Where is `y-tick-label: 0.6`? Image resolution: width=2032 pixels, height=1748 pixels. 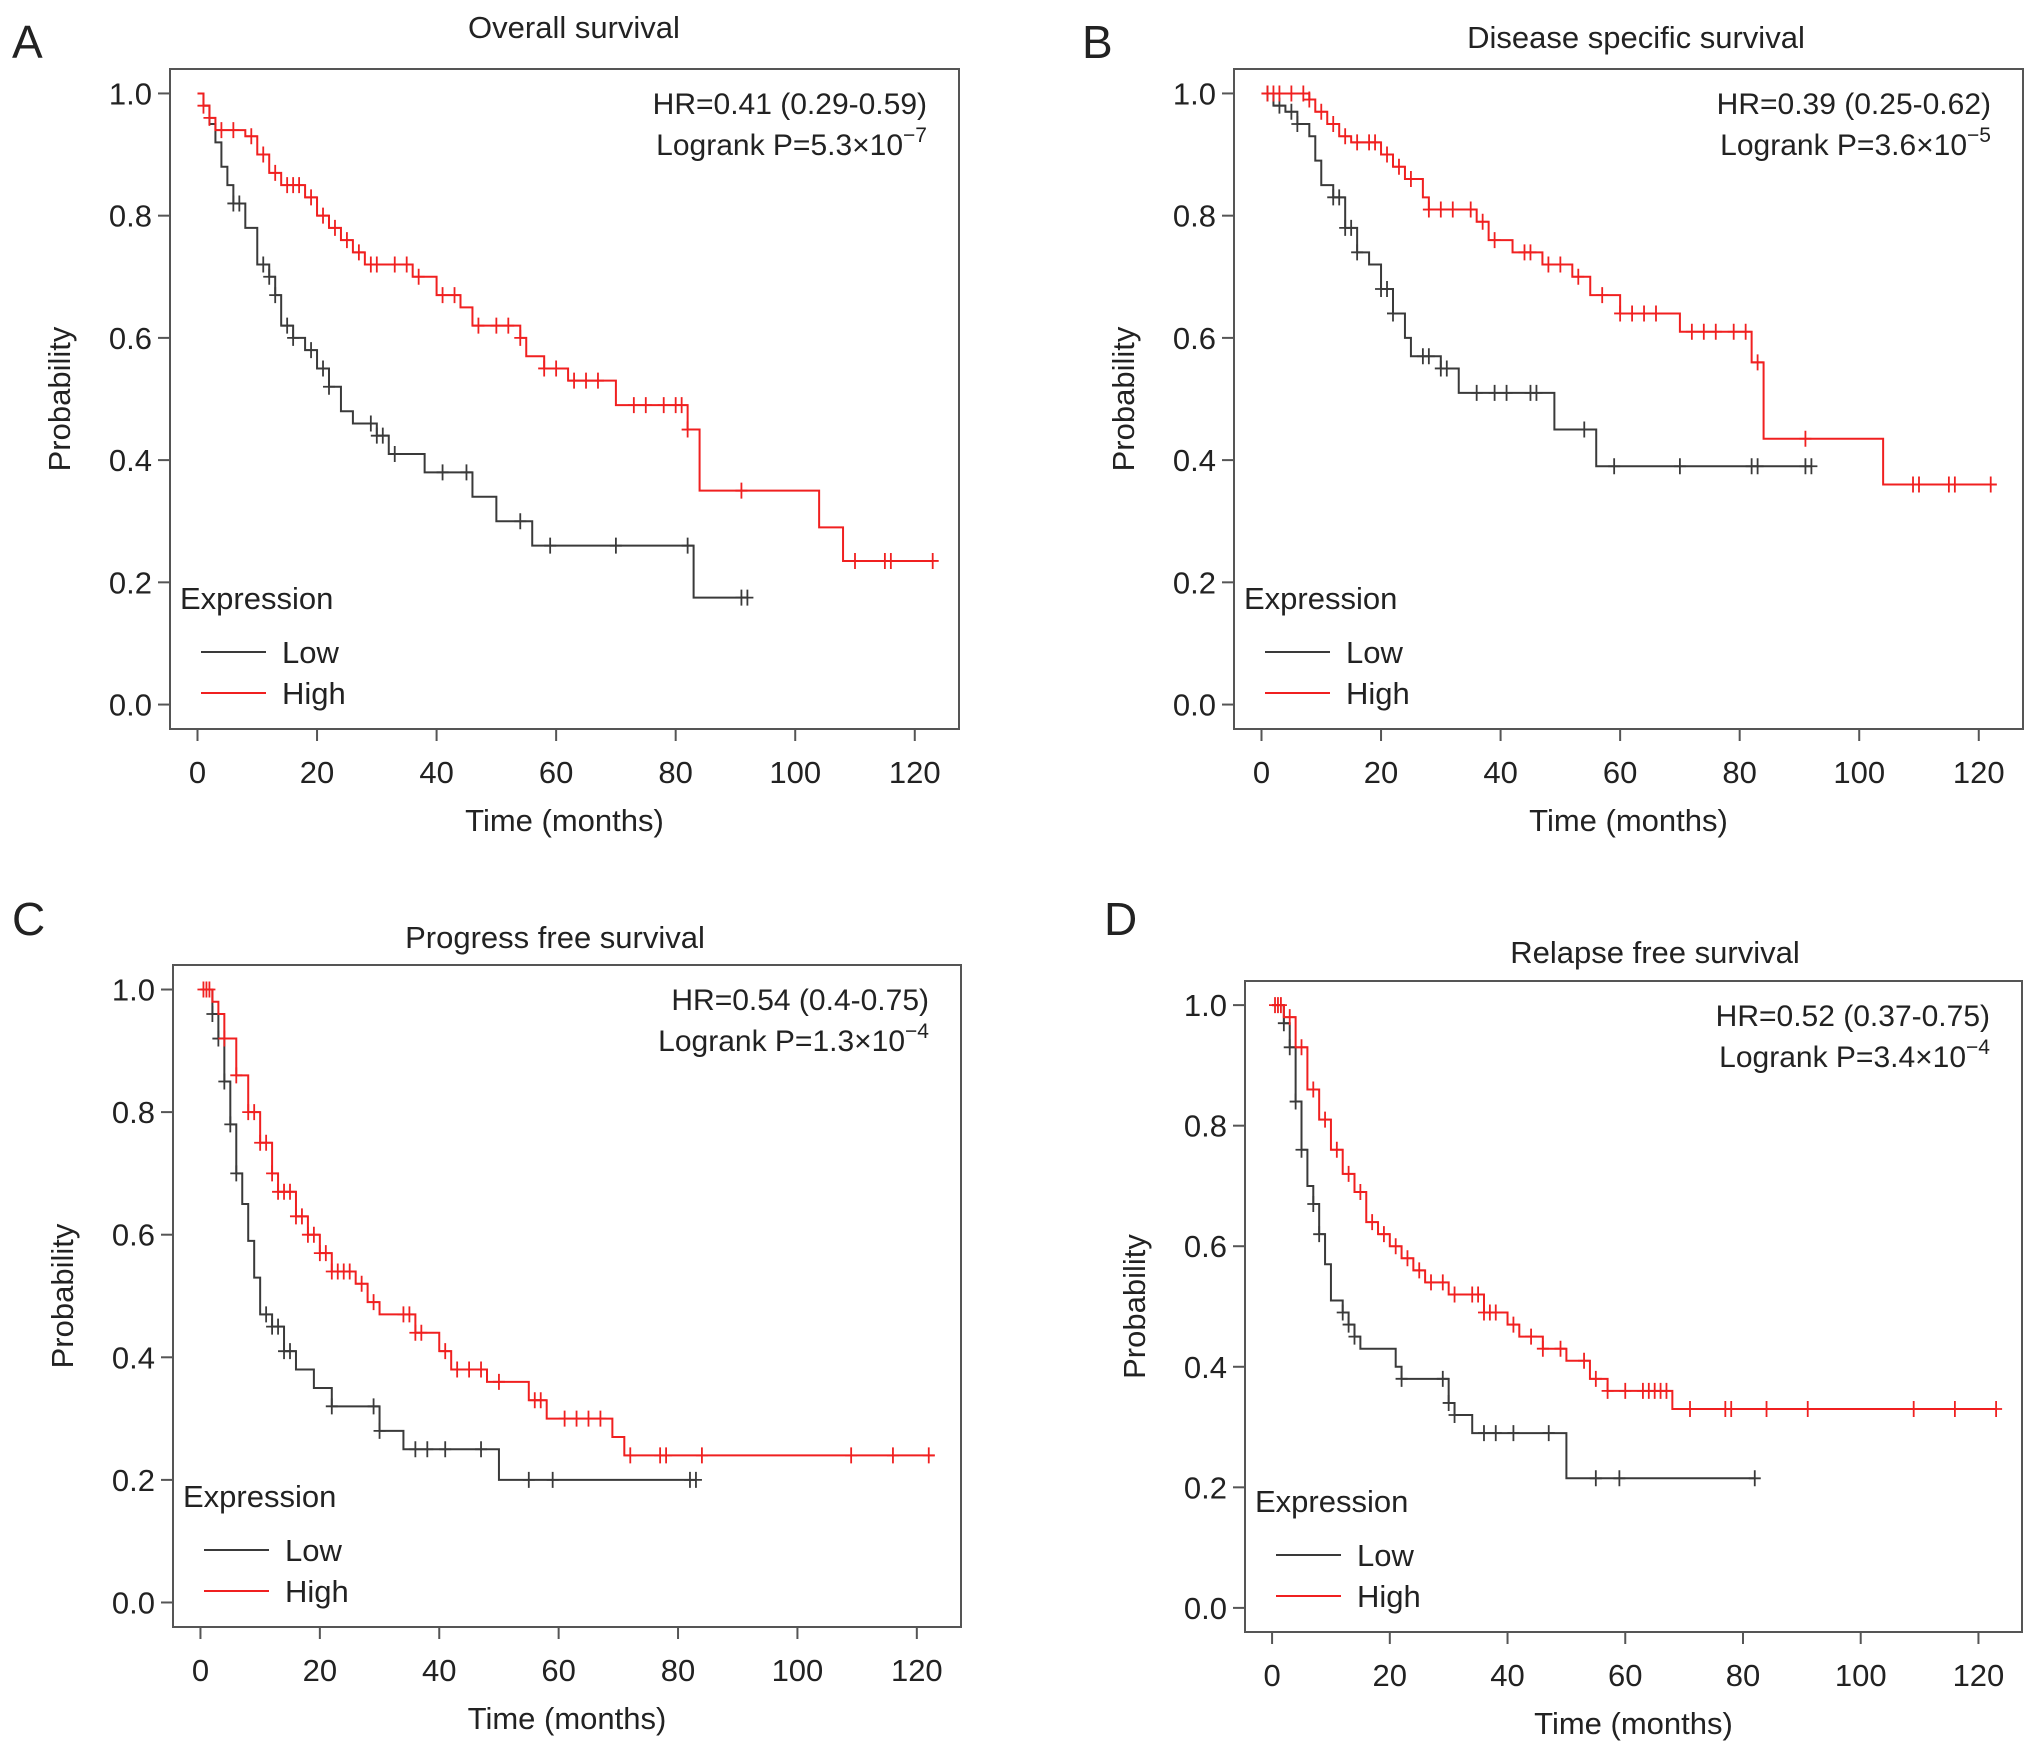
y-tick-label: 0.6 is located at coordinates (1194, 338).